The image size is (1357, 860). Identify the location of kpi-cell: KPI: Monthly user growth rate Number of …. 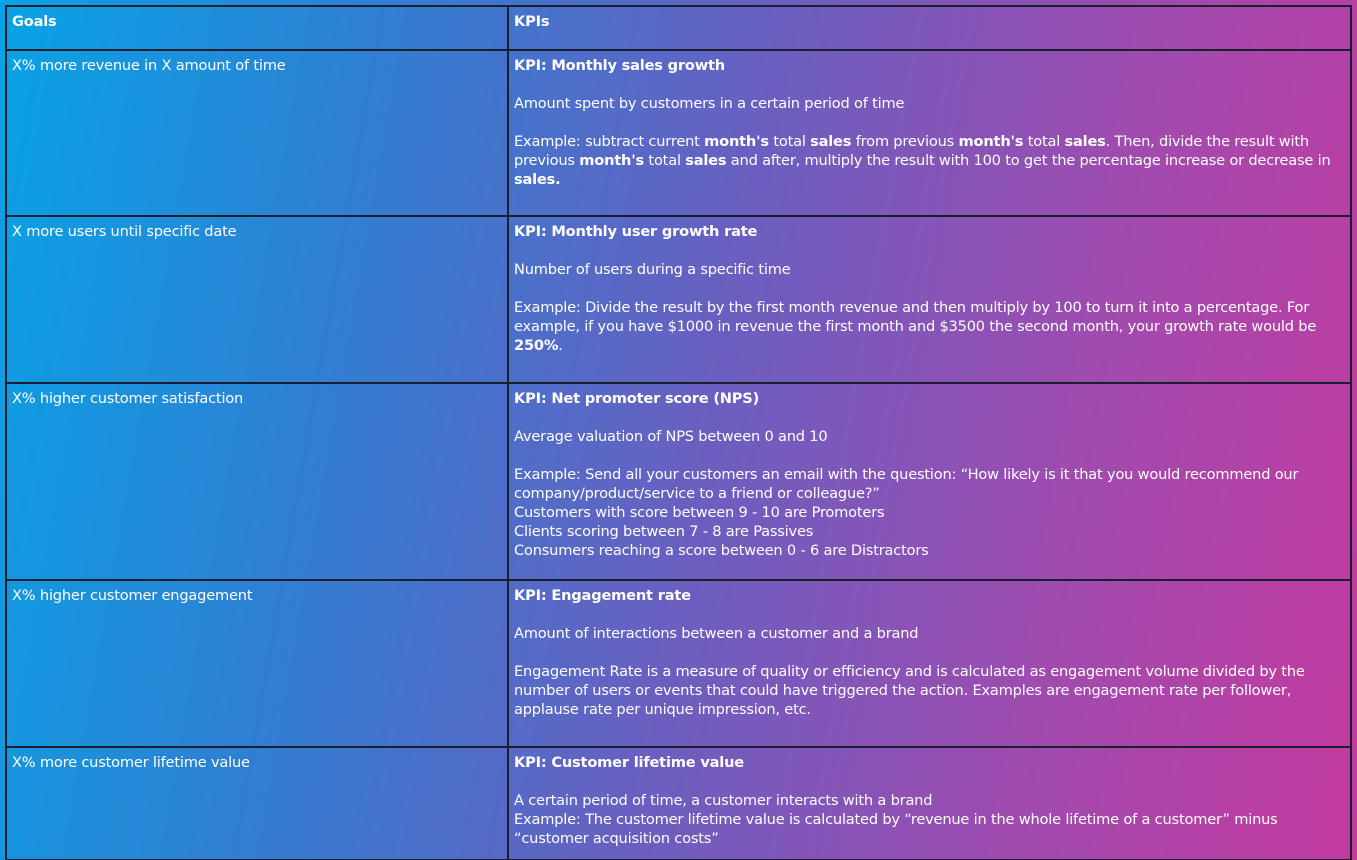
(929, 299).